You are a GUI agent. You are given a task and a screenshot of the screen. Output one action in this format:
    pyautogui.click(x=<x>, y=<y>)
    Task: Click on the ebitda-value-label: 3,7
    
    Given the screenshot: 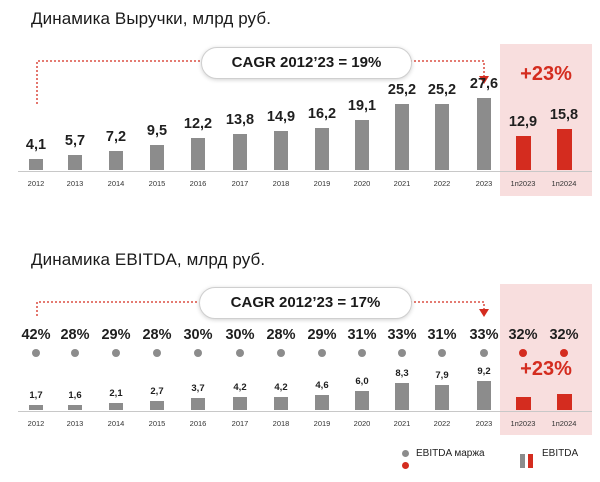 What is the action you would take?
    pyautogui.click(x=198, y=389)
    